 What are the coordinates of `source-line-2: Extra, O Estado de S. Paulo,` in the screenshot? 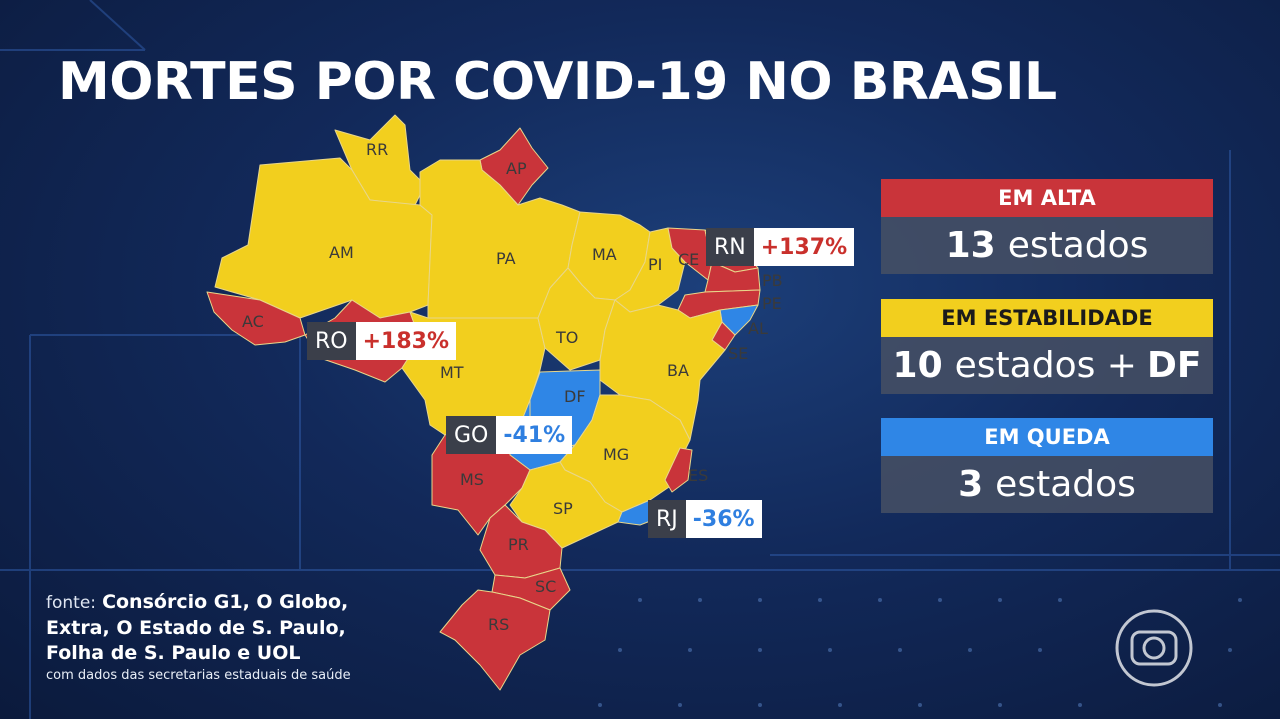 It's located at (196, 628).